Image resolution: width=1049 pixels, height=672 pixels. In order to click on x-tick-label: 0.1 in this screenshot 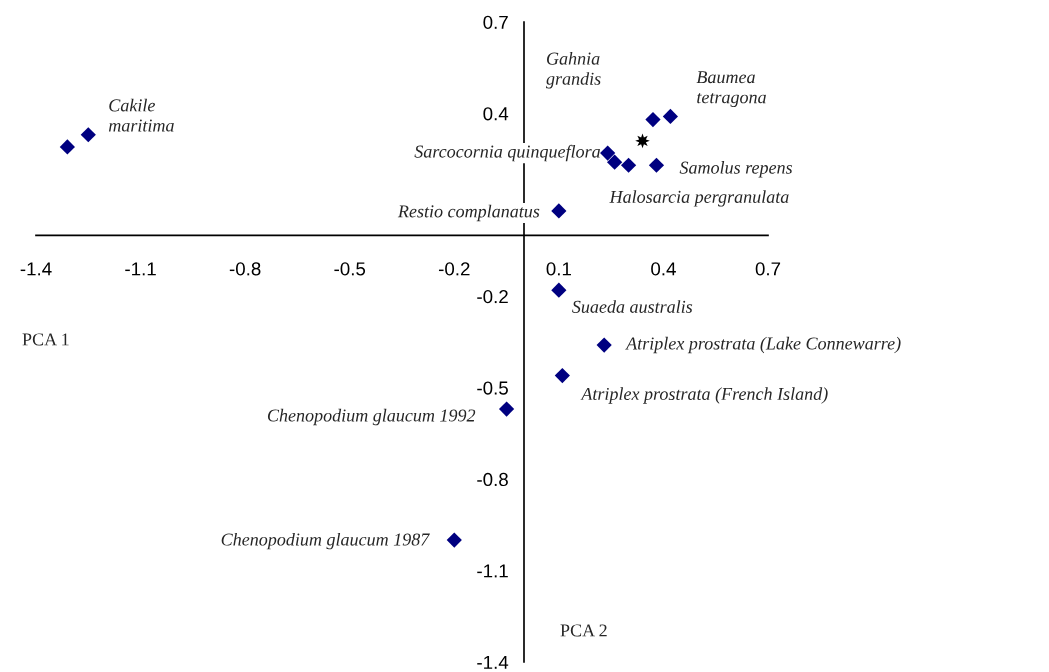, I will do `click(558, 269)`.